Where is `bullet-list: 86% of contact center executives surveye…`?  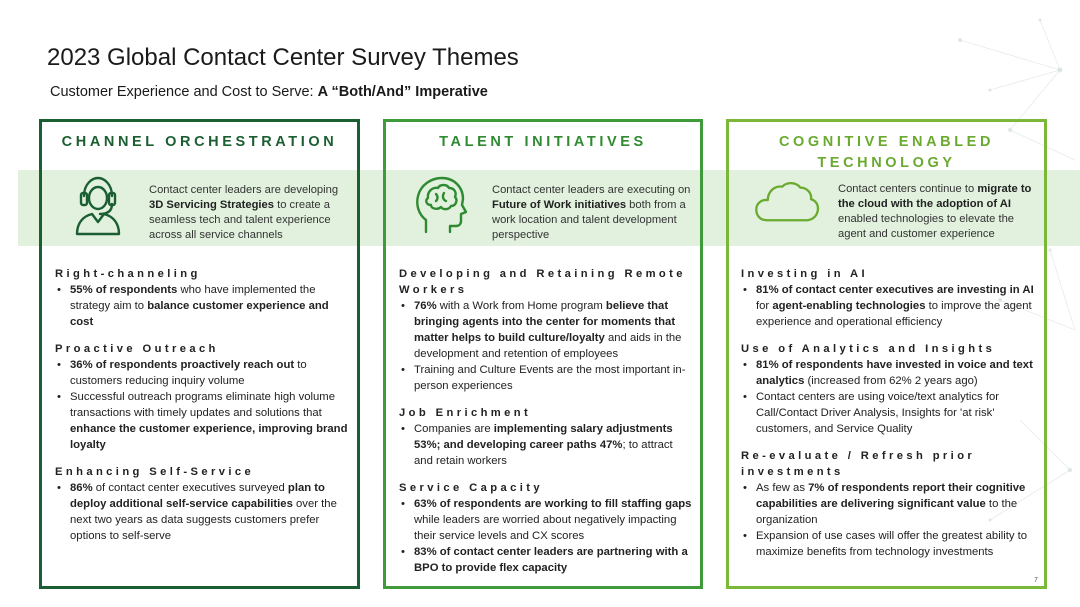 bullet-list: 86% of contact center executives surveye… is located at coordinates (202, 512).